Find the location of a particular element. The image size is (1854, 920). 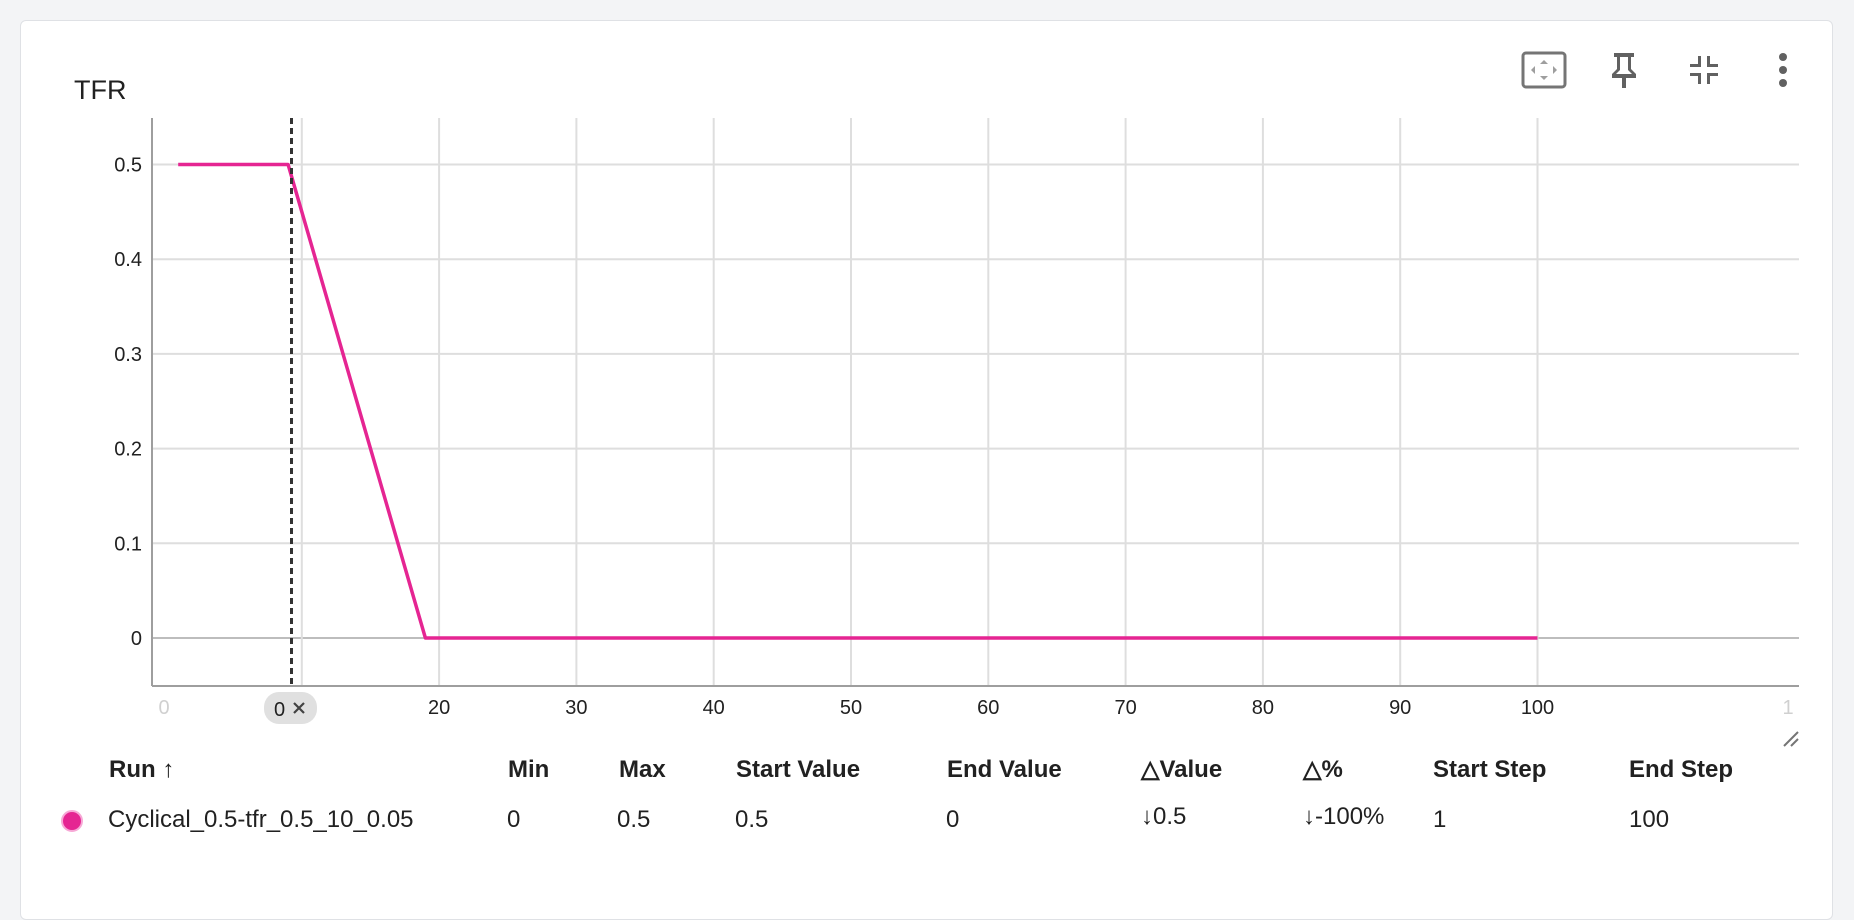

column-header-min: Min is located at coordinates (529, 769).